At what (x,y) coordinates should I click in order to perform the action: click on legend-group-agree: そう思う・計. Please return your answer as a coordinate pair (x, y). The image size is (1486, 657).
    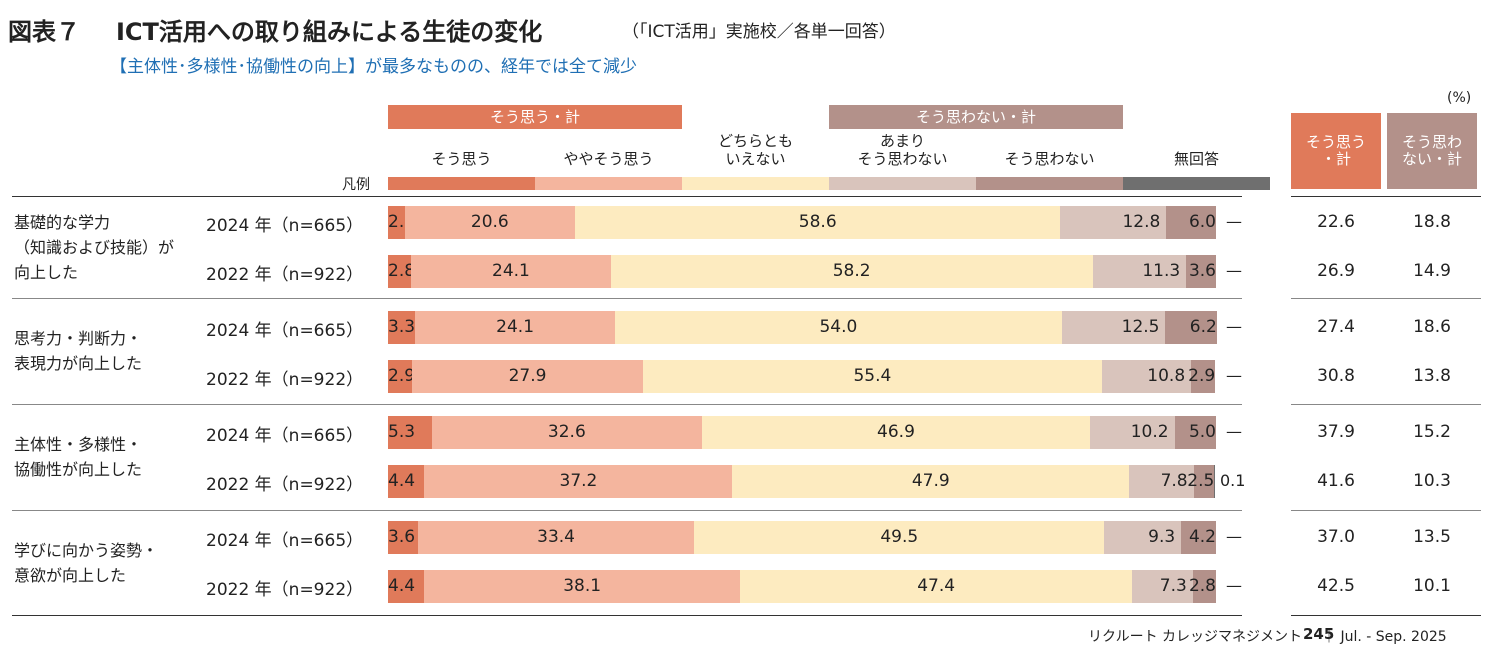
    Looking at the image, I should click on (535, 117).